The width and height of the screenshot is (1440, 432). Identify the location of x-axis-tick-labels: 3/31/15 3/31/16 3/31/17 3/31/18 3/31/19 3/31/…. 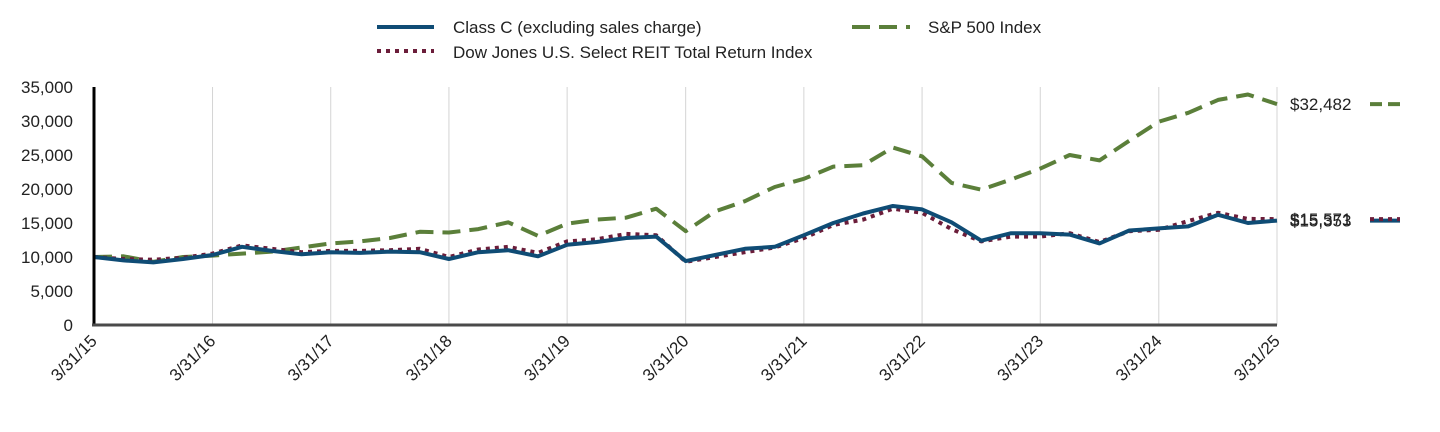
(665, 358).